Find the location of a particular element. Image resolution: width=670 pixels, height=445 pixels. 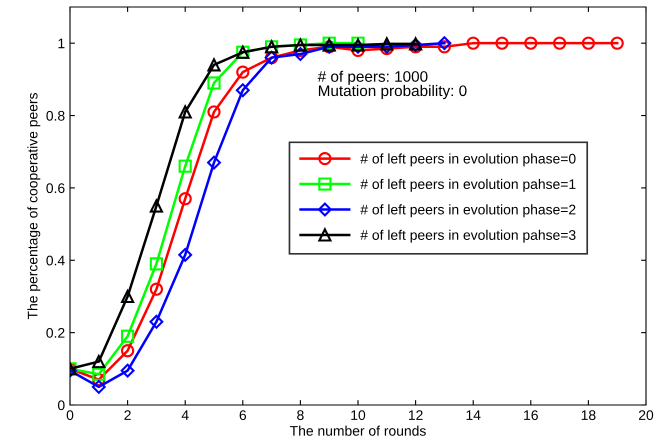

legend-label: # of left peers in evolution phase=0 is located at coordinates (468, 159).